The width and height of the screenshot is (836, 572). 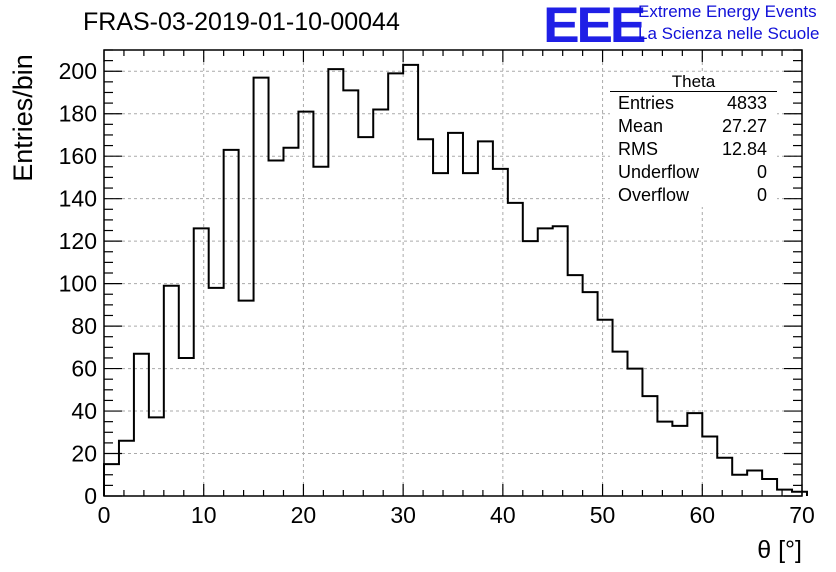 I want to click on stats-row-underflow: Underflow 0, so click(x=693, y=172).